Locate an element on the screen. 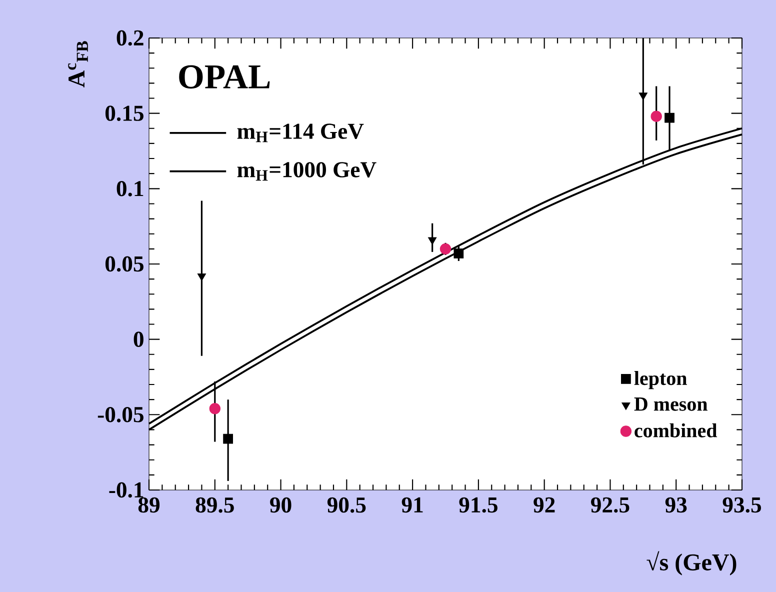  y-axis-title: A$^{c}$FB is located at coordinates (78, 64).